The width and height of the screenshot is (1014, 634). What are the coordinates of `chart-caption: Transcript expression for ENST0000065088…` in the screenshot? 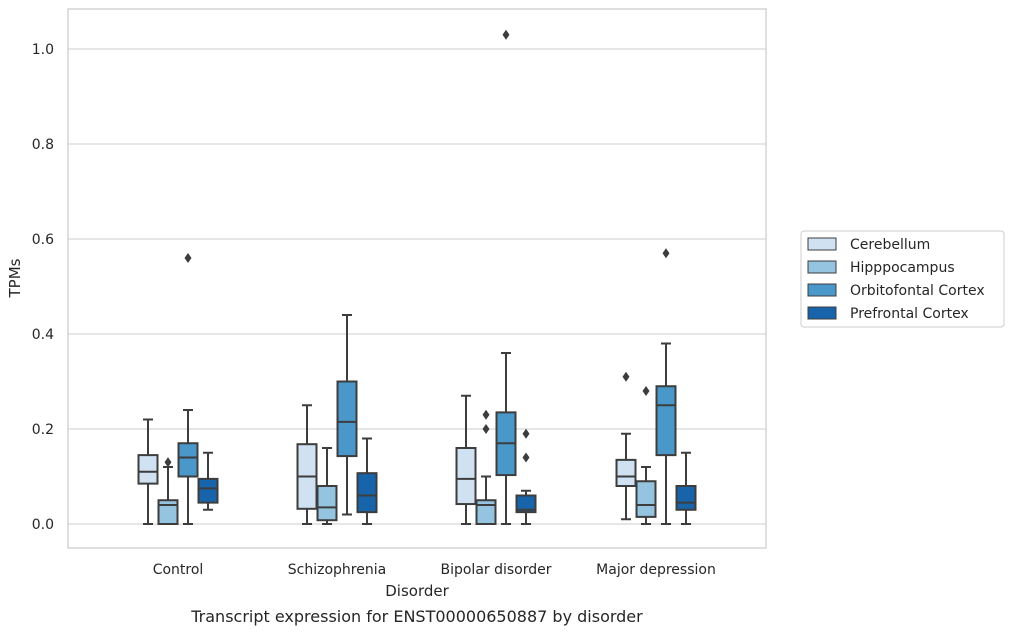 It's located at (416, 616).